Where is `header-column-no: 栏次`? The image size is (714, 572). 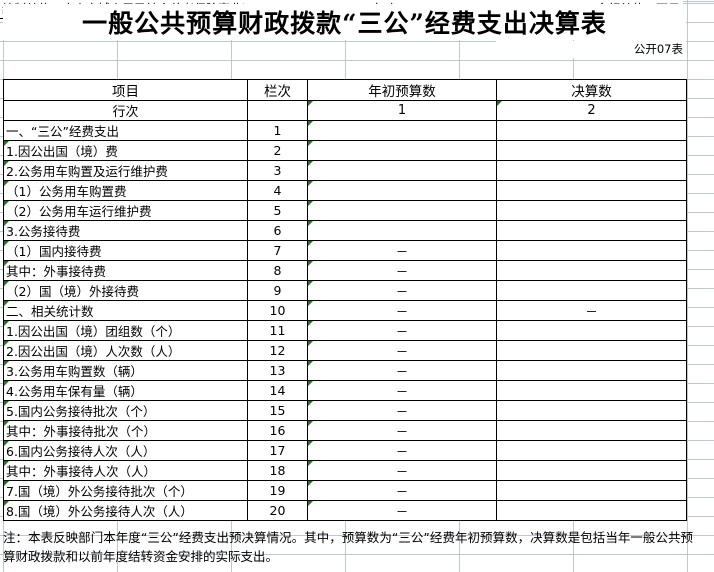 header-column-no: 栏次 is located at coordinates (277, 90).